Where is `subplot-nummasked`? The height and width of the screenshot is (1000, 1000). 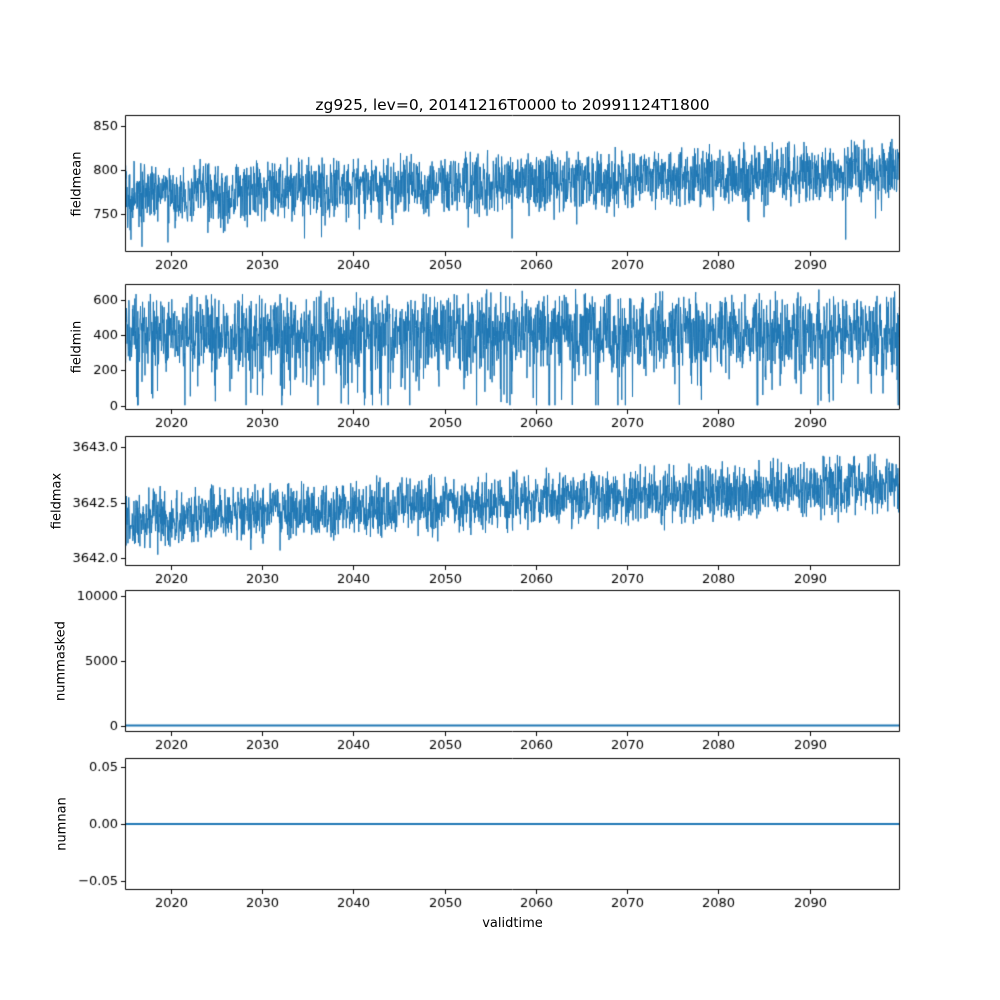
subplot-nummasked is located at coordinates (512, 661).